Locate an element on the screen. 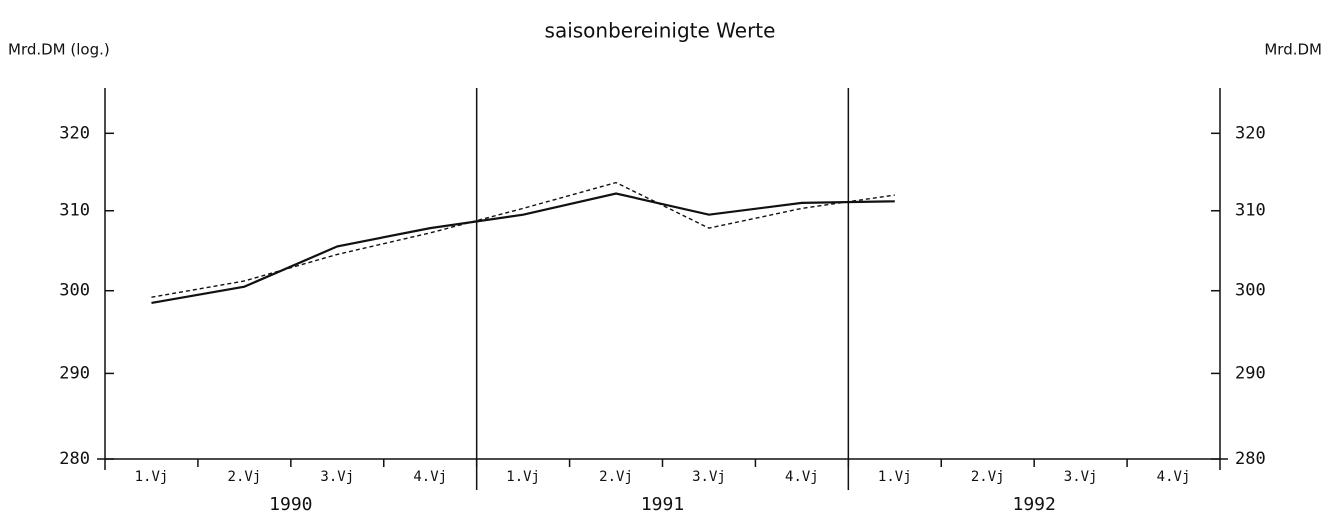 The height and width of the screenshot is (520, 1329). chart-title: saisonbereinigte Werte is located at coordinates (660, 31).